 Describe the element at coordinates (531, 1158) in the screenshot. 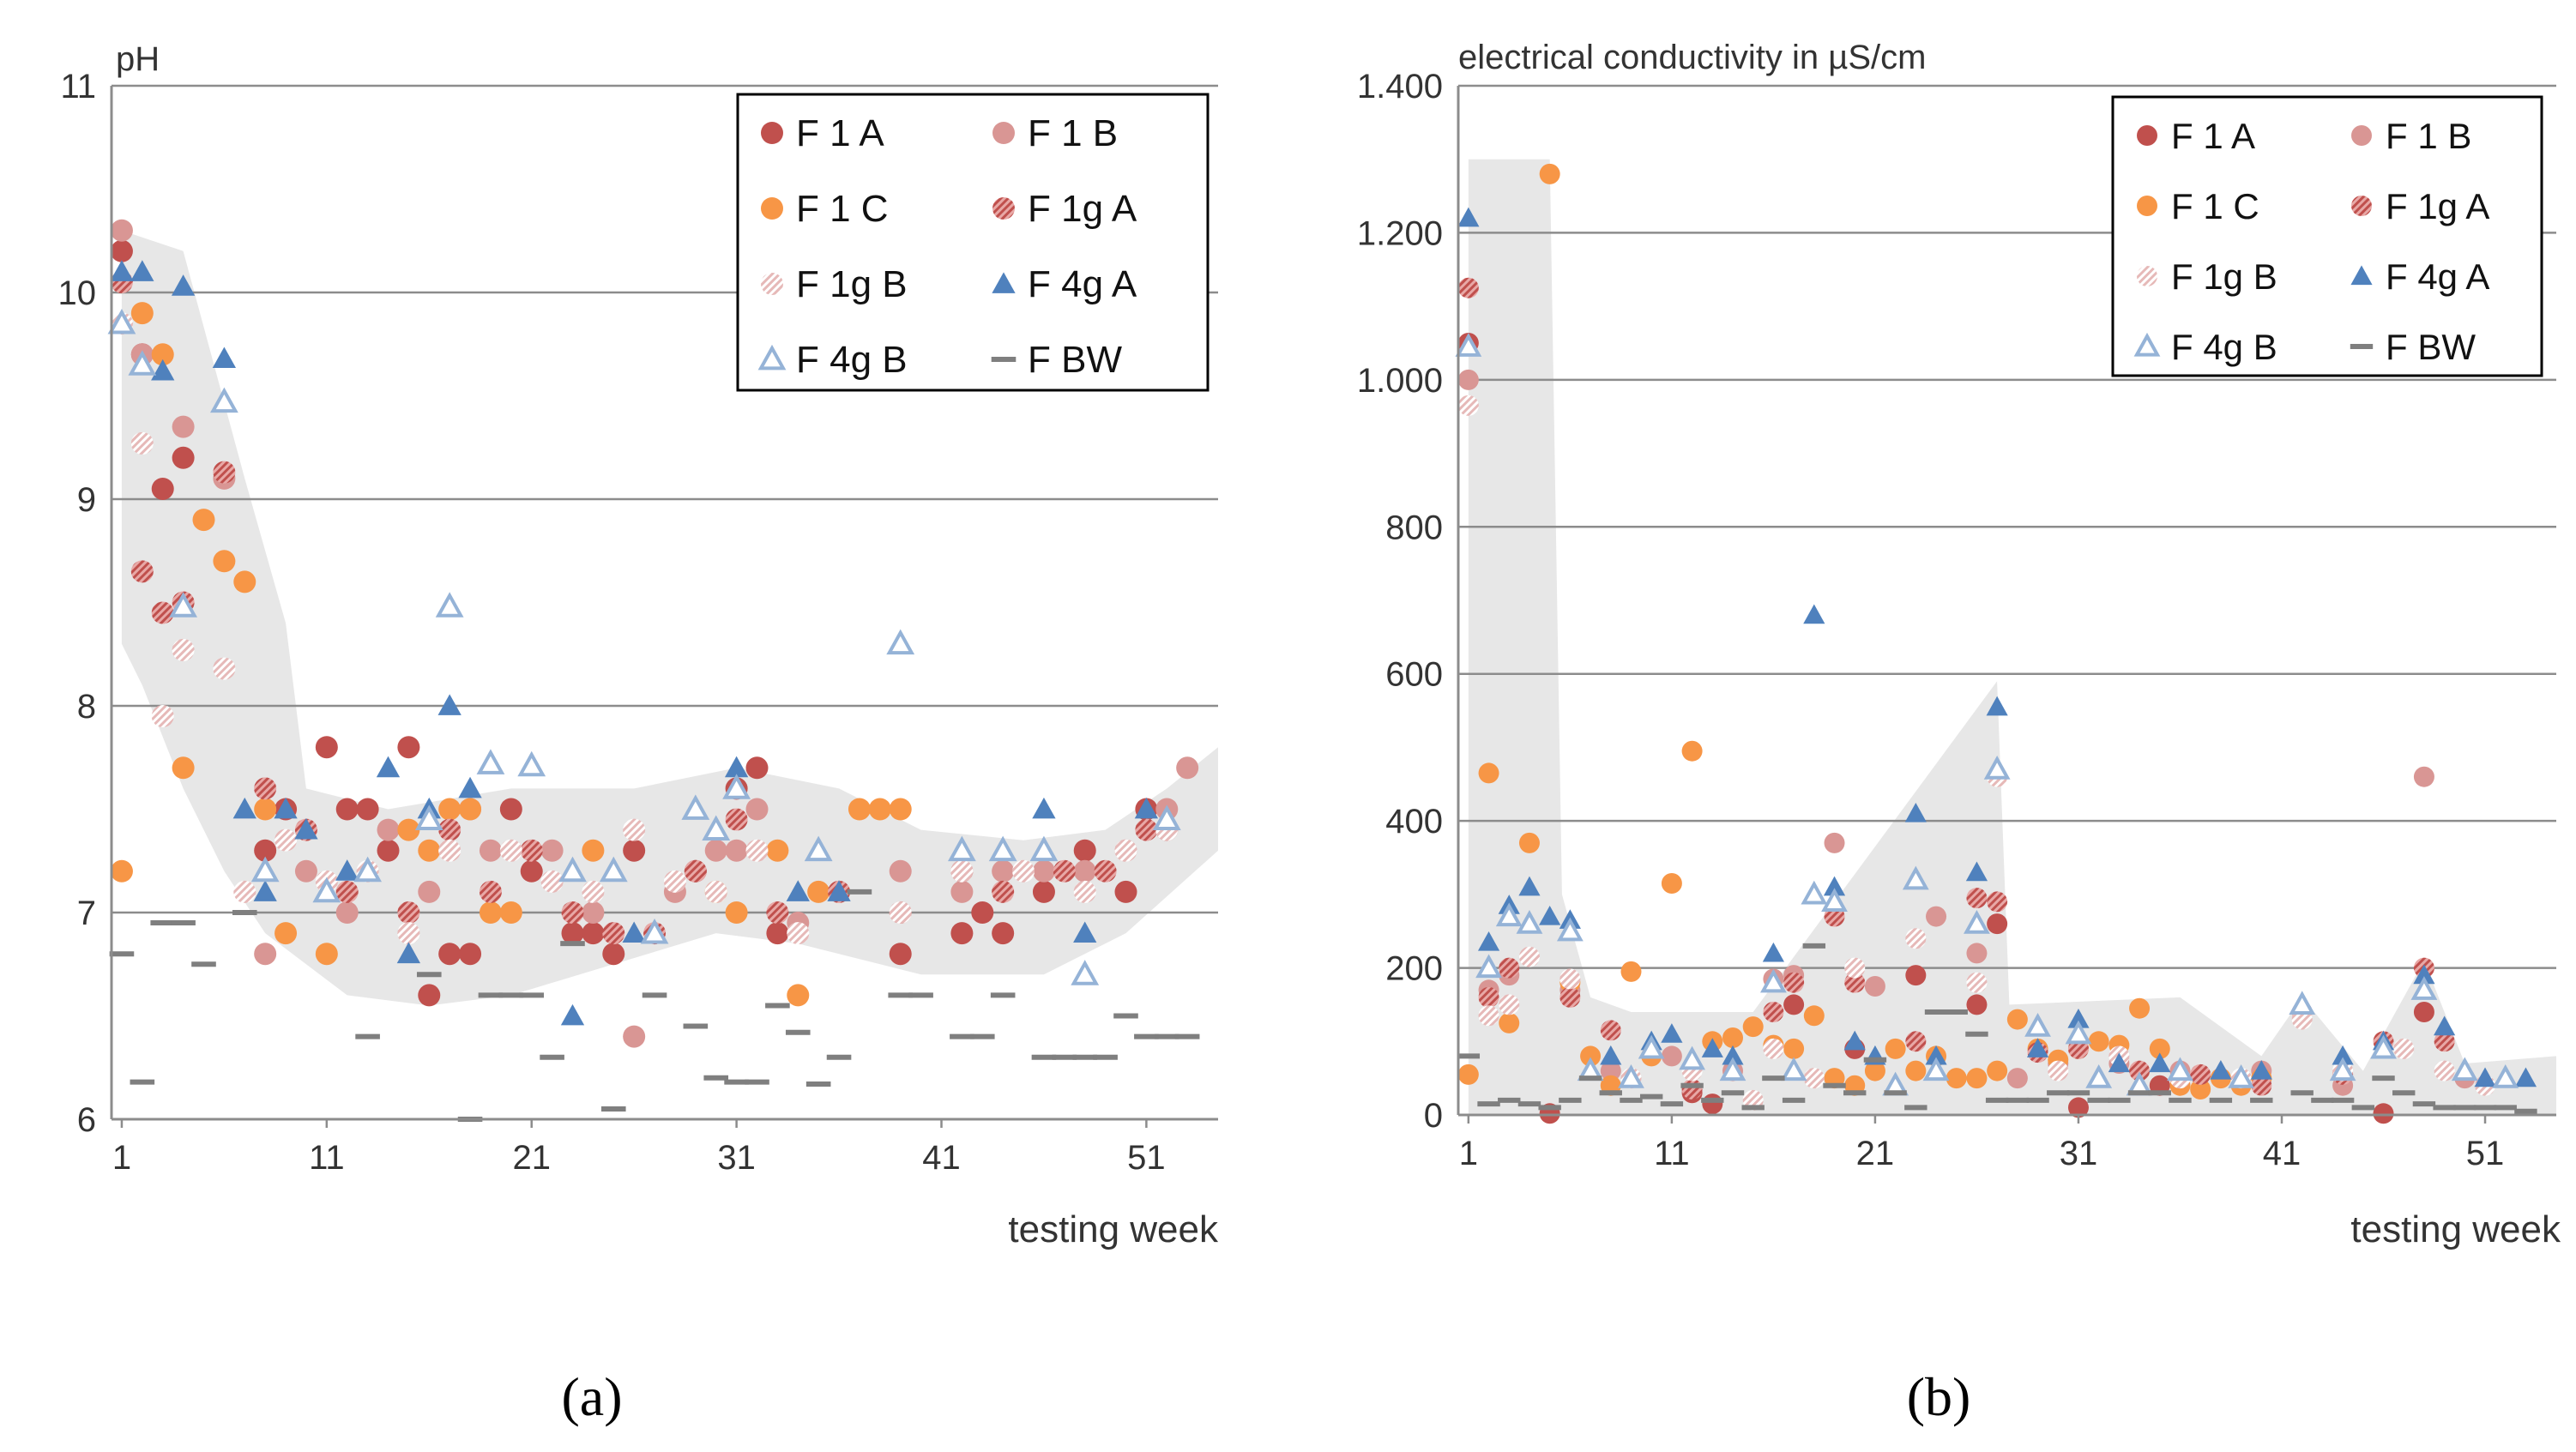

I see `x-tick-label: 21` at that location.